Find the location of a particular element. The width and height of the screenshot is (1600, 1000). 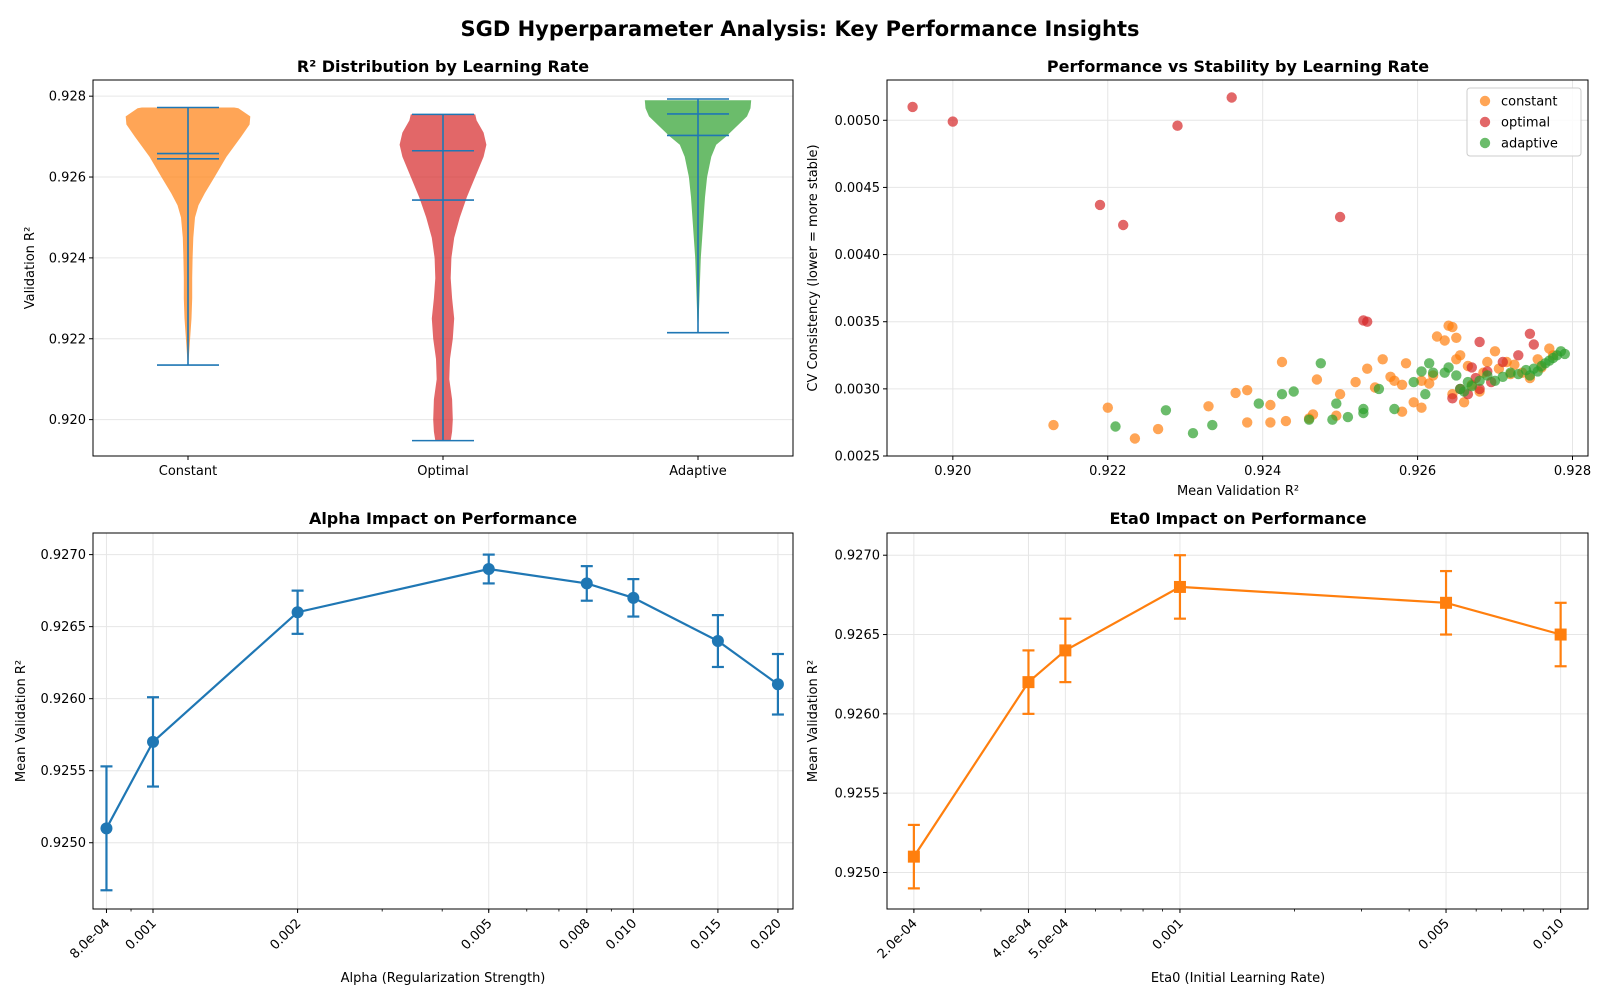

eta0-ytick-label: 0.9265 is located at coordinates (858, 635).